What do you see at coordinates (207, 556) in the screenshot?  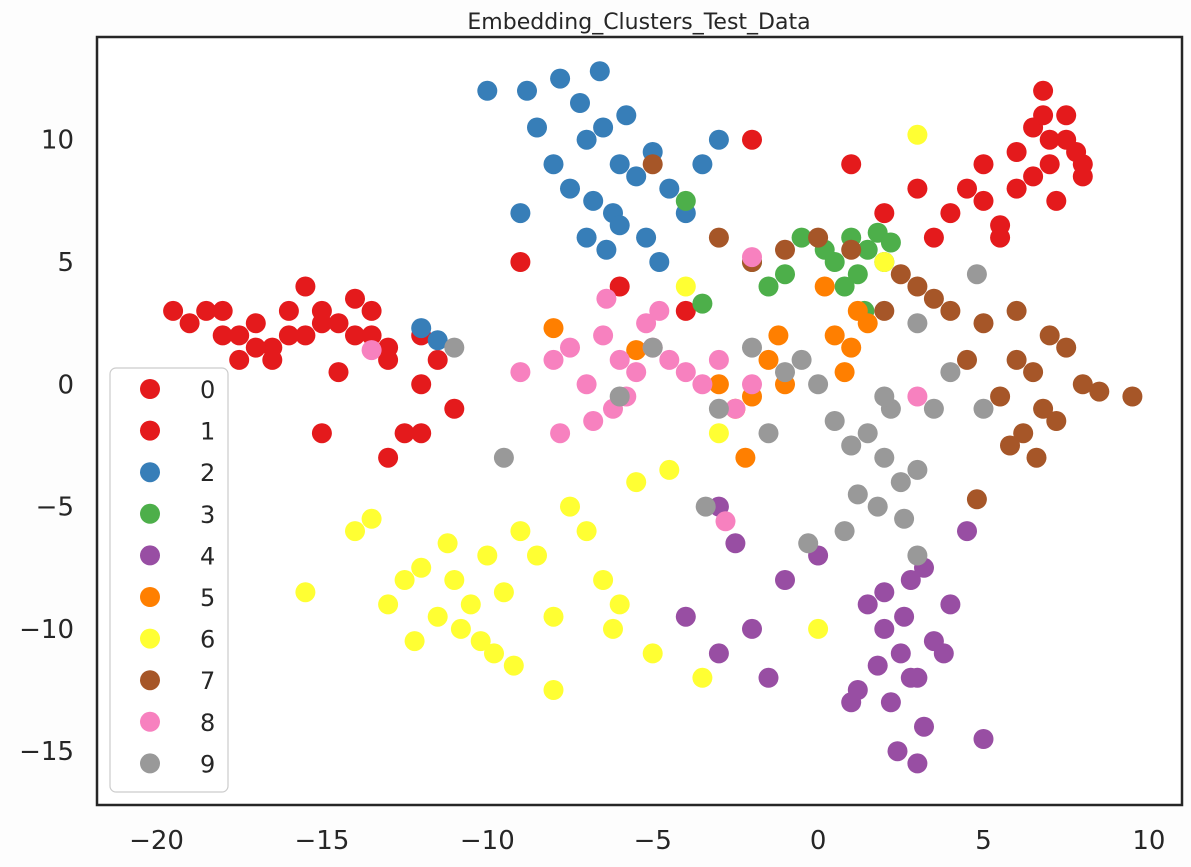 I see `legend-label: 4` at bounding box center [207, 556].